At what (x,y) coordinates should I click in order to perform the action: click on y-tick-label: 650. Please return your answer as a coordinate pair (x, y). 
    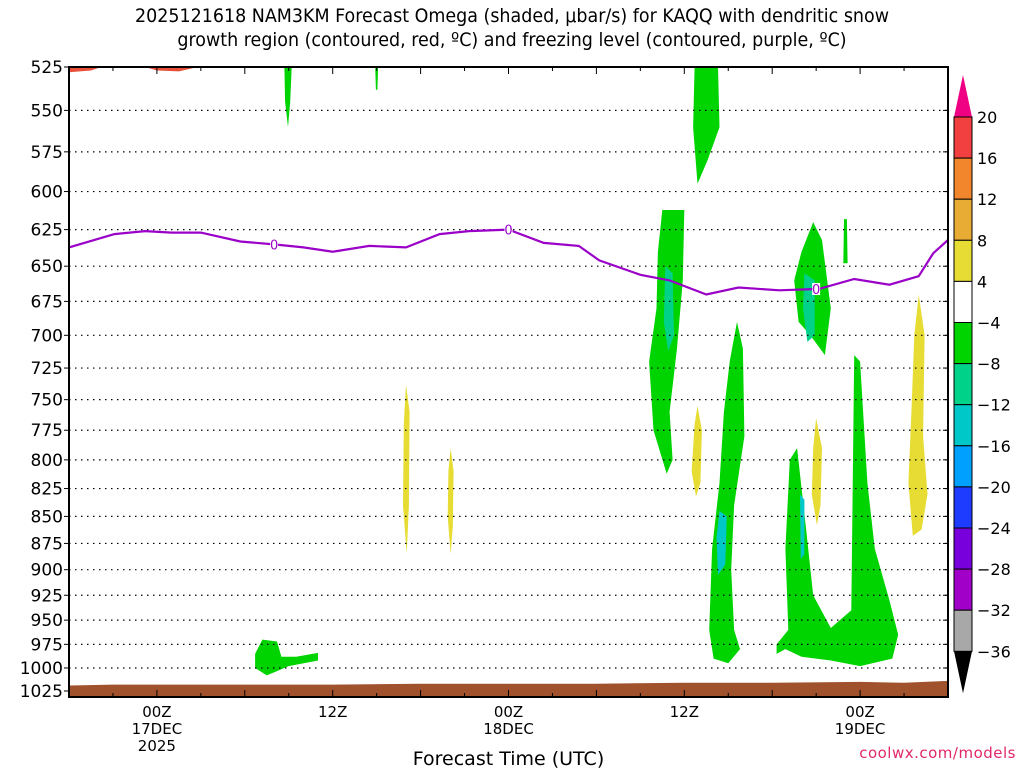
    Looking at the image, I should click on (47, 267).